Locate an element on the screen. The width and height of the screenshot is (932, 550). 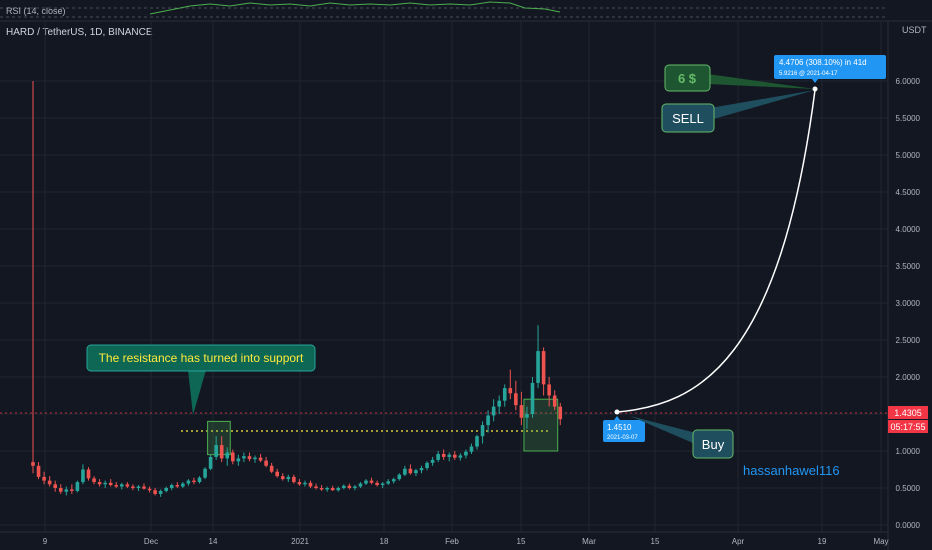
time-axis: 9 Dec 14 2021 18 Feb 15 Mar 15 Apr 19 May is located at coordinates (444, 538).